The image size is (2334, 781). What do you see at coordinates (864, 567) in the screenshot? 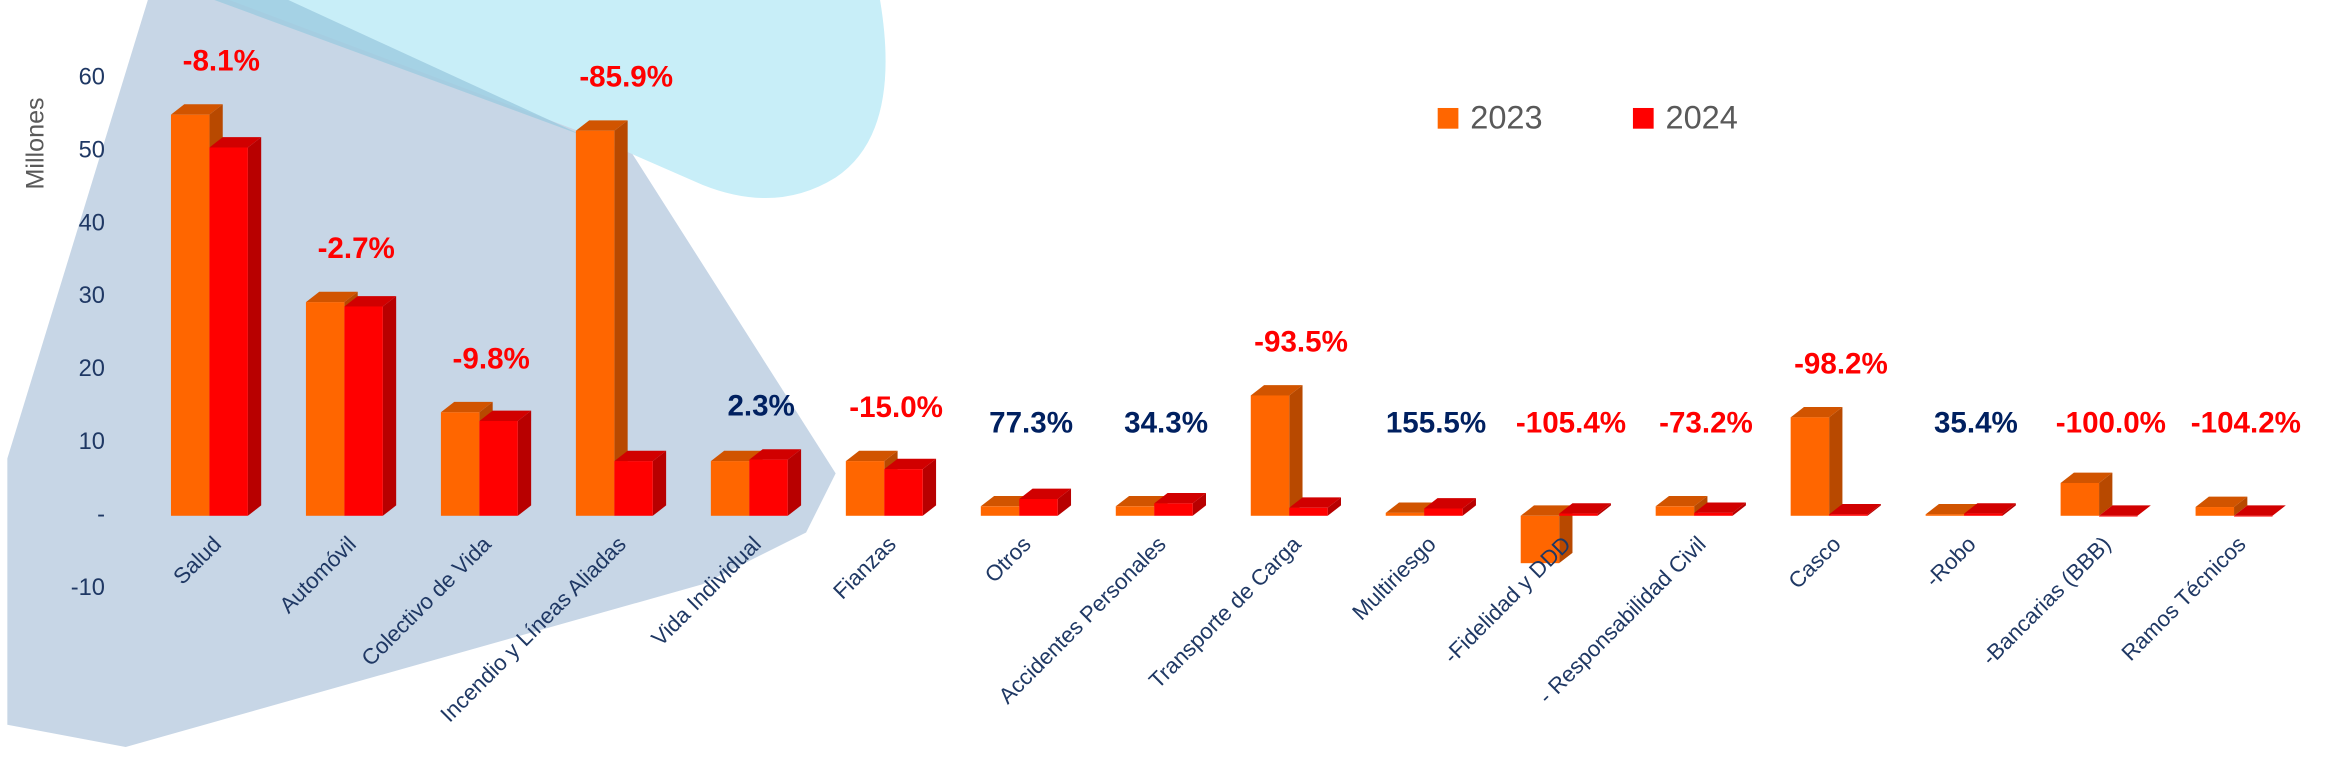
I see `x-tick-label: Fianzas` at bounding box center [864, 567].